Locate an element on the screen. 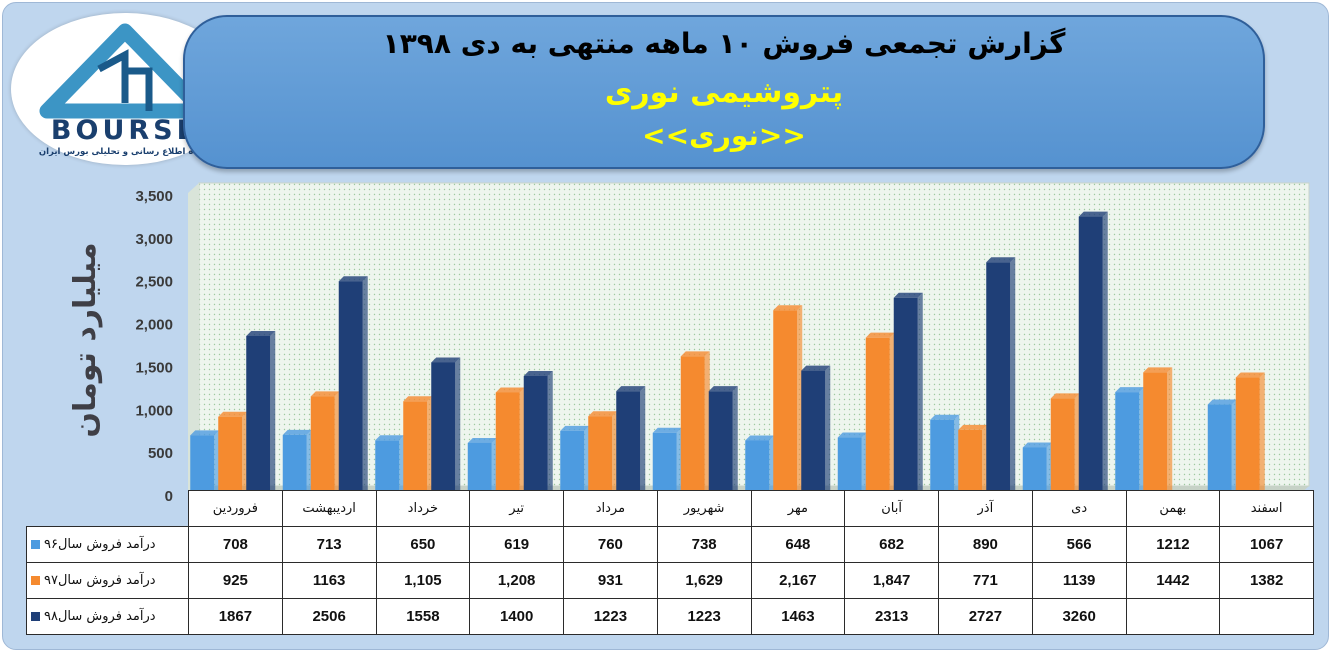 Image resolution: width=1331 pixels, height=652 pixels. value-cell: 1223 is located at coordinates (610, 616).